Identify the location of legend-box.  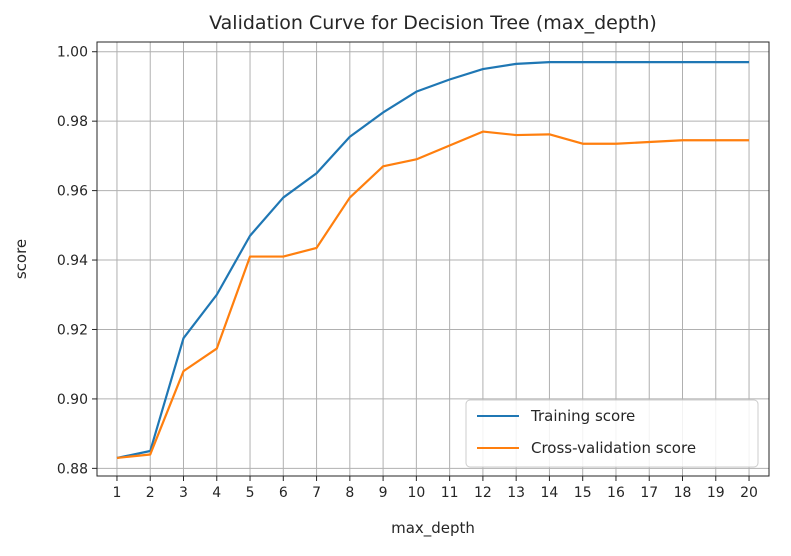
(612, 433).